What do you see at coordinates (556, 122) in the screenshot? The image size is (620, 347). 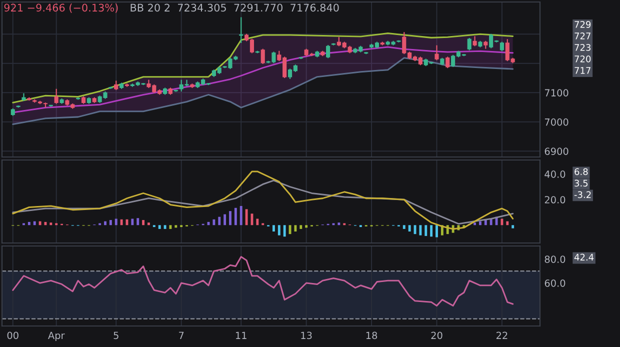 I see `y-tick-label: 7000` at bounding box center [556, 122].